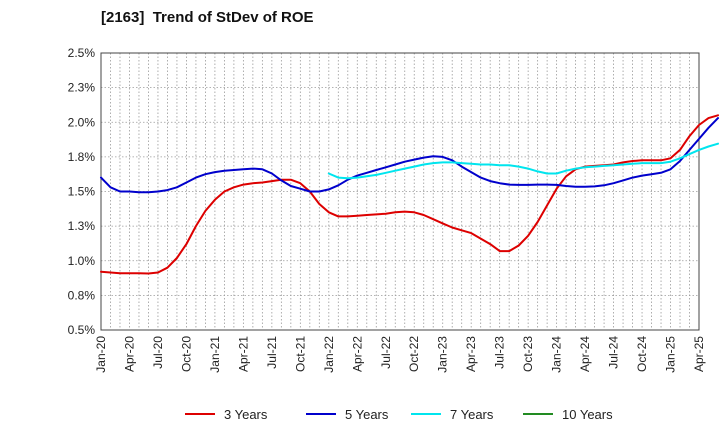 The width and height of the screenshot is (720, 440). What do you see at coordinates (367, 414) in the screenshot?
I see `legend-label: 5 Years` at bounding box center [367, 414].